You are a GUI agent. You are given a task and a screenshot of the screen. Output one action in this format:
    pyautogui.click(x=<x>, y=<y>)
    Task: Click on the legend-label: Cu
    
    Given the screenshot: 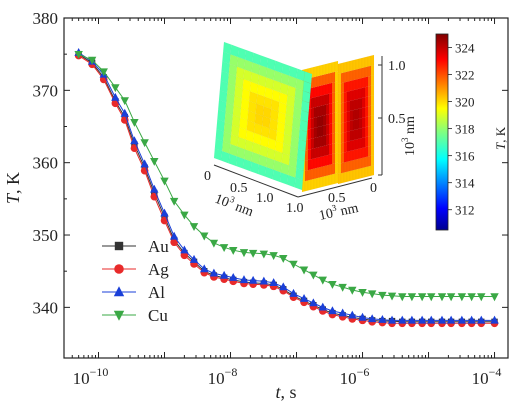 What is the action you would take?
    pyautogui.click(x=158, y=315)
    